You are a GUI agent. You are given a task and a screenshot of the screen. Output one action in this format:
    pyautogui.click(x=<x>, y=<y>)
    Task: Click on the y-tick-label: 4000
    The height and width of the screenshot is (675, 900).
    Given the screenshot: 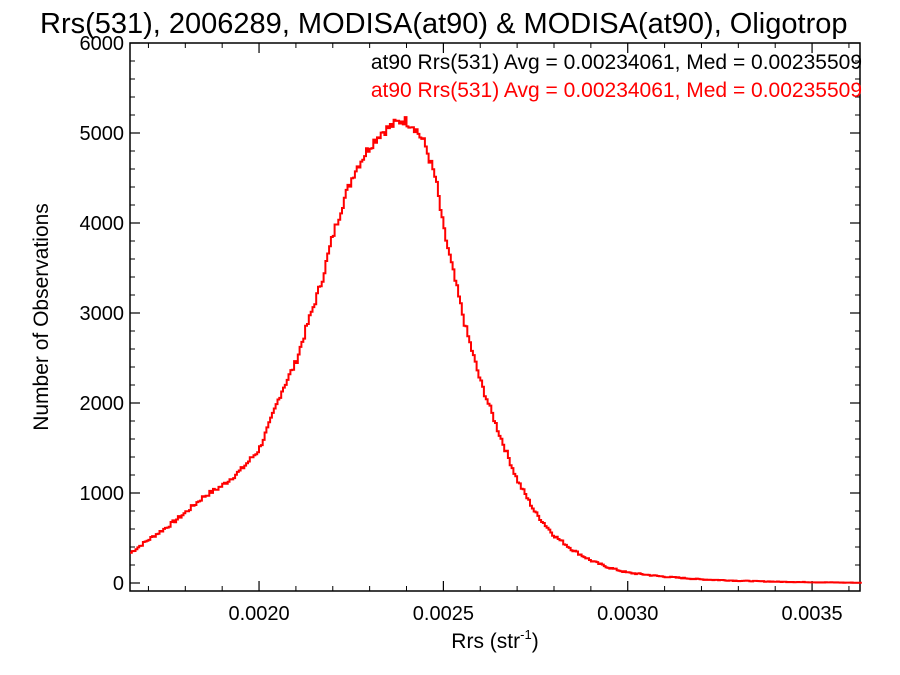 What is the action you would take?
    pyautogui.click(x=102, y=224)
    